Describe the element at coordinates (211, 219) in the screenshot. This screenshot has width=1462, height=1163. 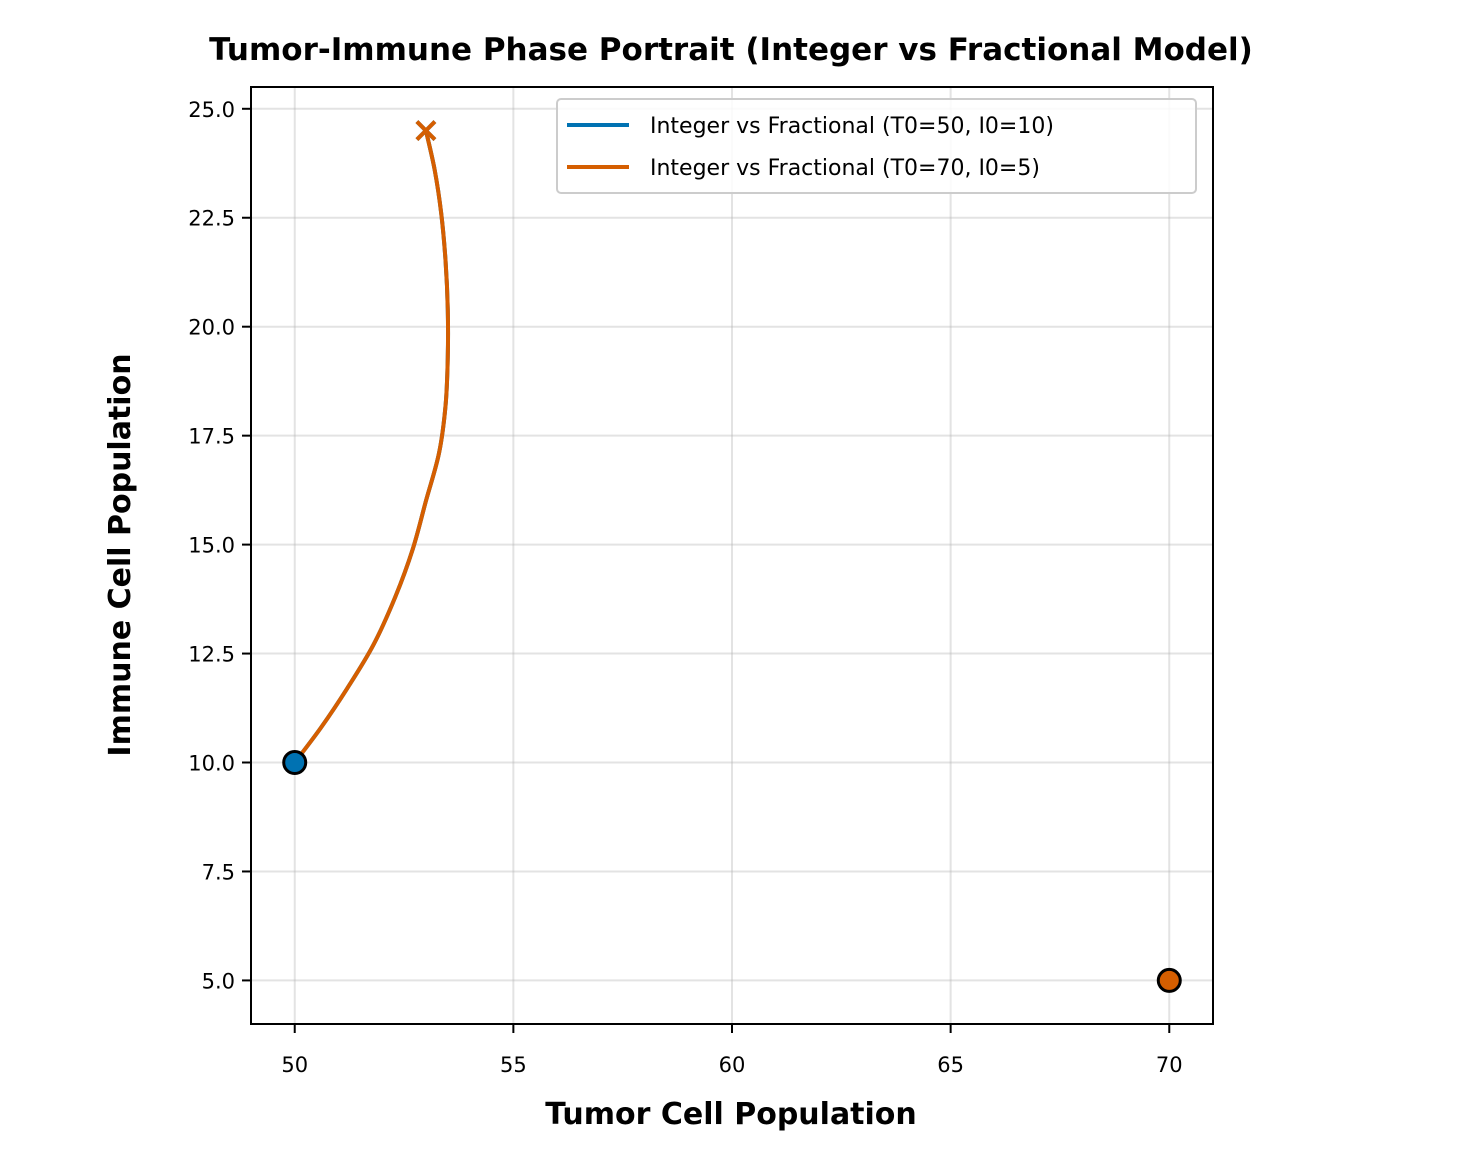
I see `y-tick-label: 22.5` at that location.